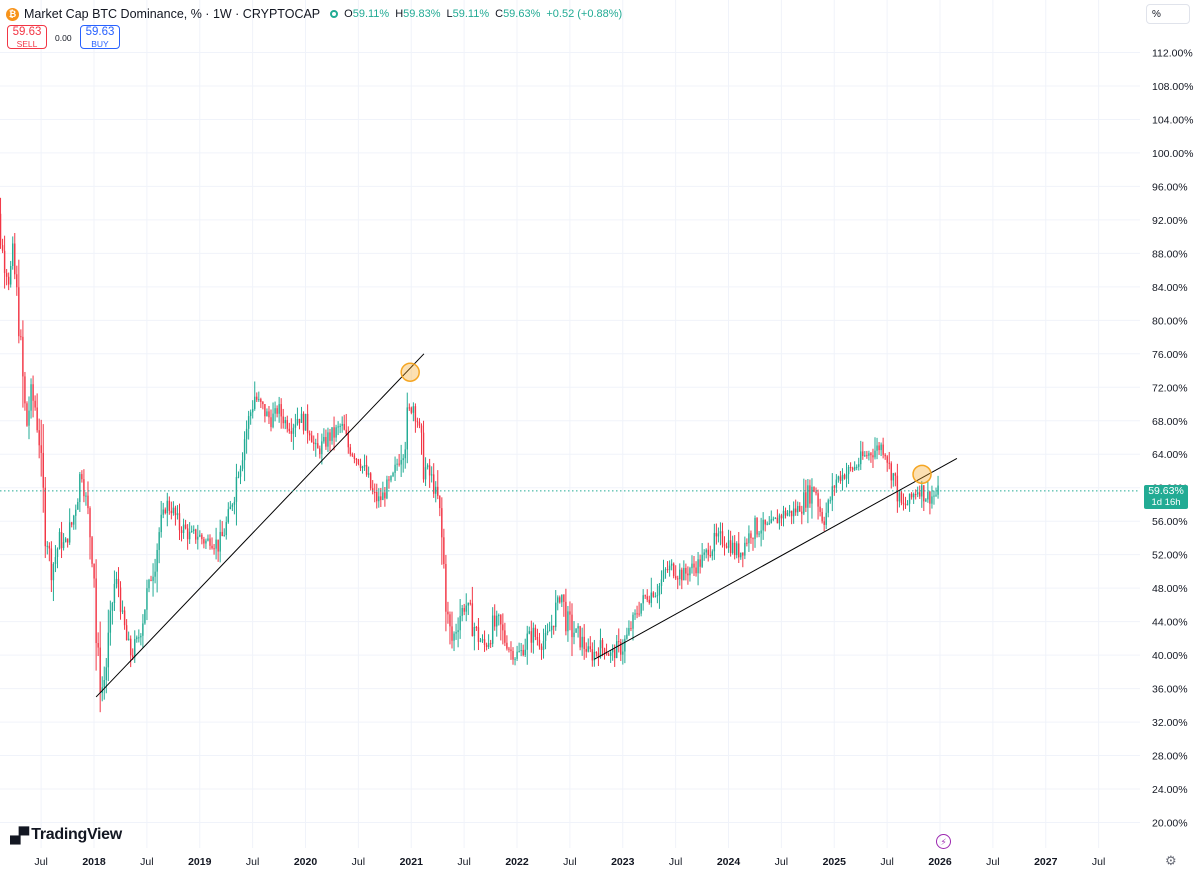  Describe the element at coordinates (334, 14) in the screenshot. I see `market-status-icon` at that location.